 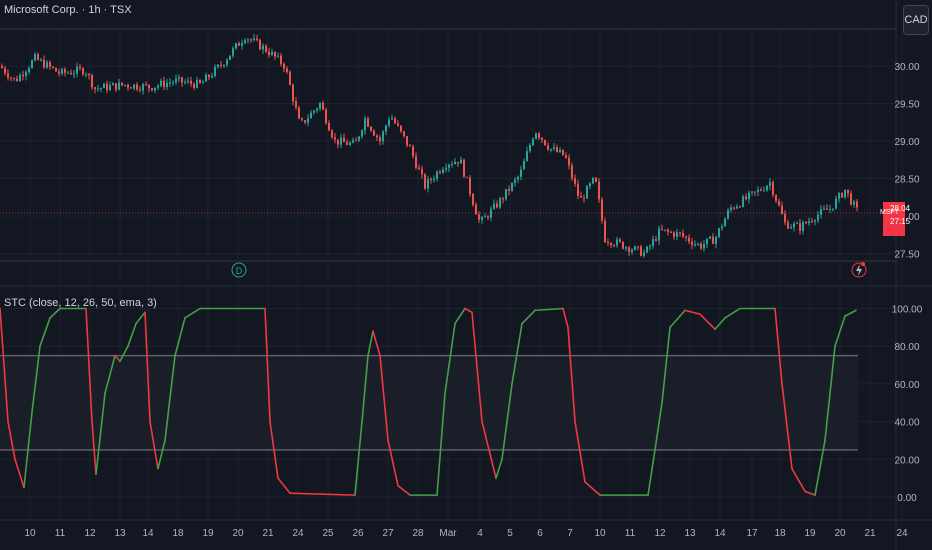 What do you see at coordinates (906, 217) in the screenshot?
I see `price-tick-label: 28.00` at bounding box center [906, 217].